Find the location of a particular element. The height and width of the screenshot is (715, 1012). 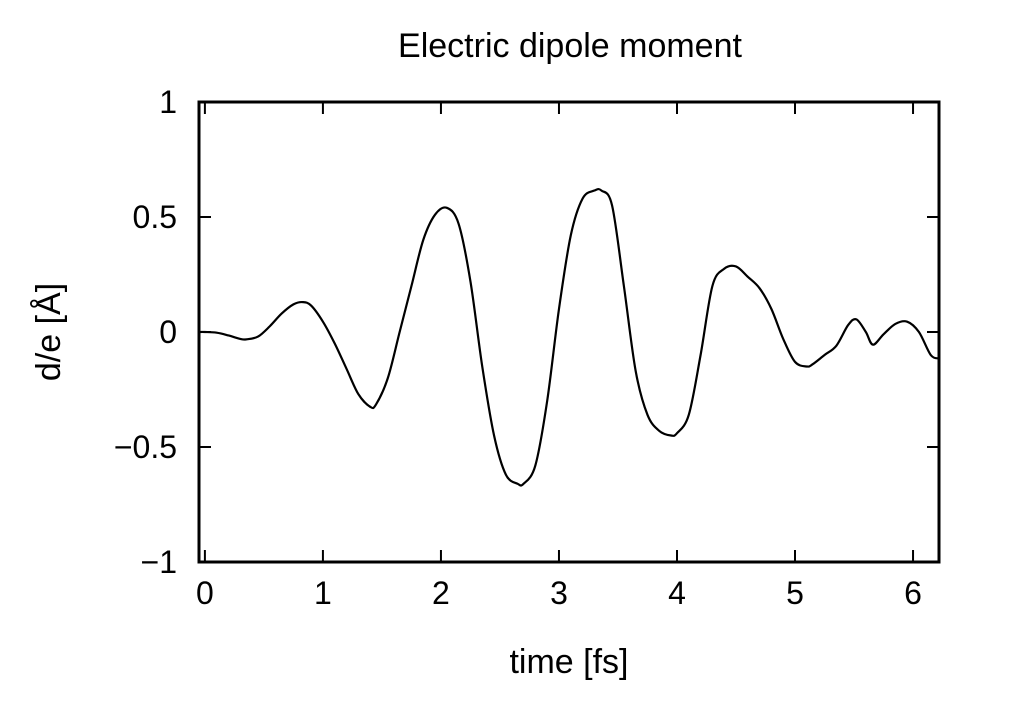

x-tick-label-6: 6 is located at coordinates (913, 593).